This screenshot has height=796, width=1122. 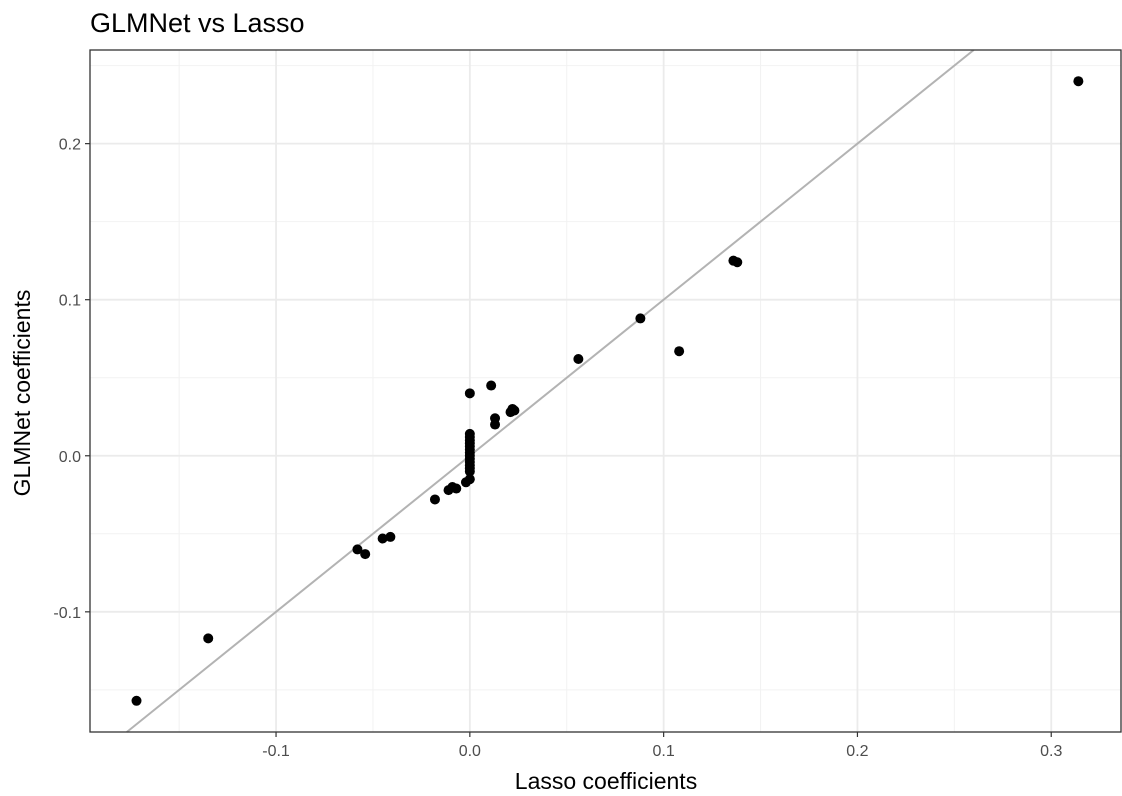 What do you see at coordinates (67, 613) in the screenshot?
I see `y-tick-label: -0.1` at bounding box center [67, 613].